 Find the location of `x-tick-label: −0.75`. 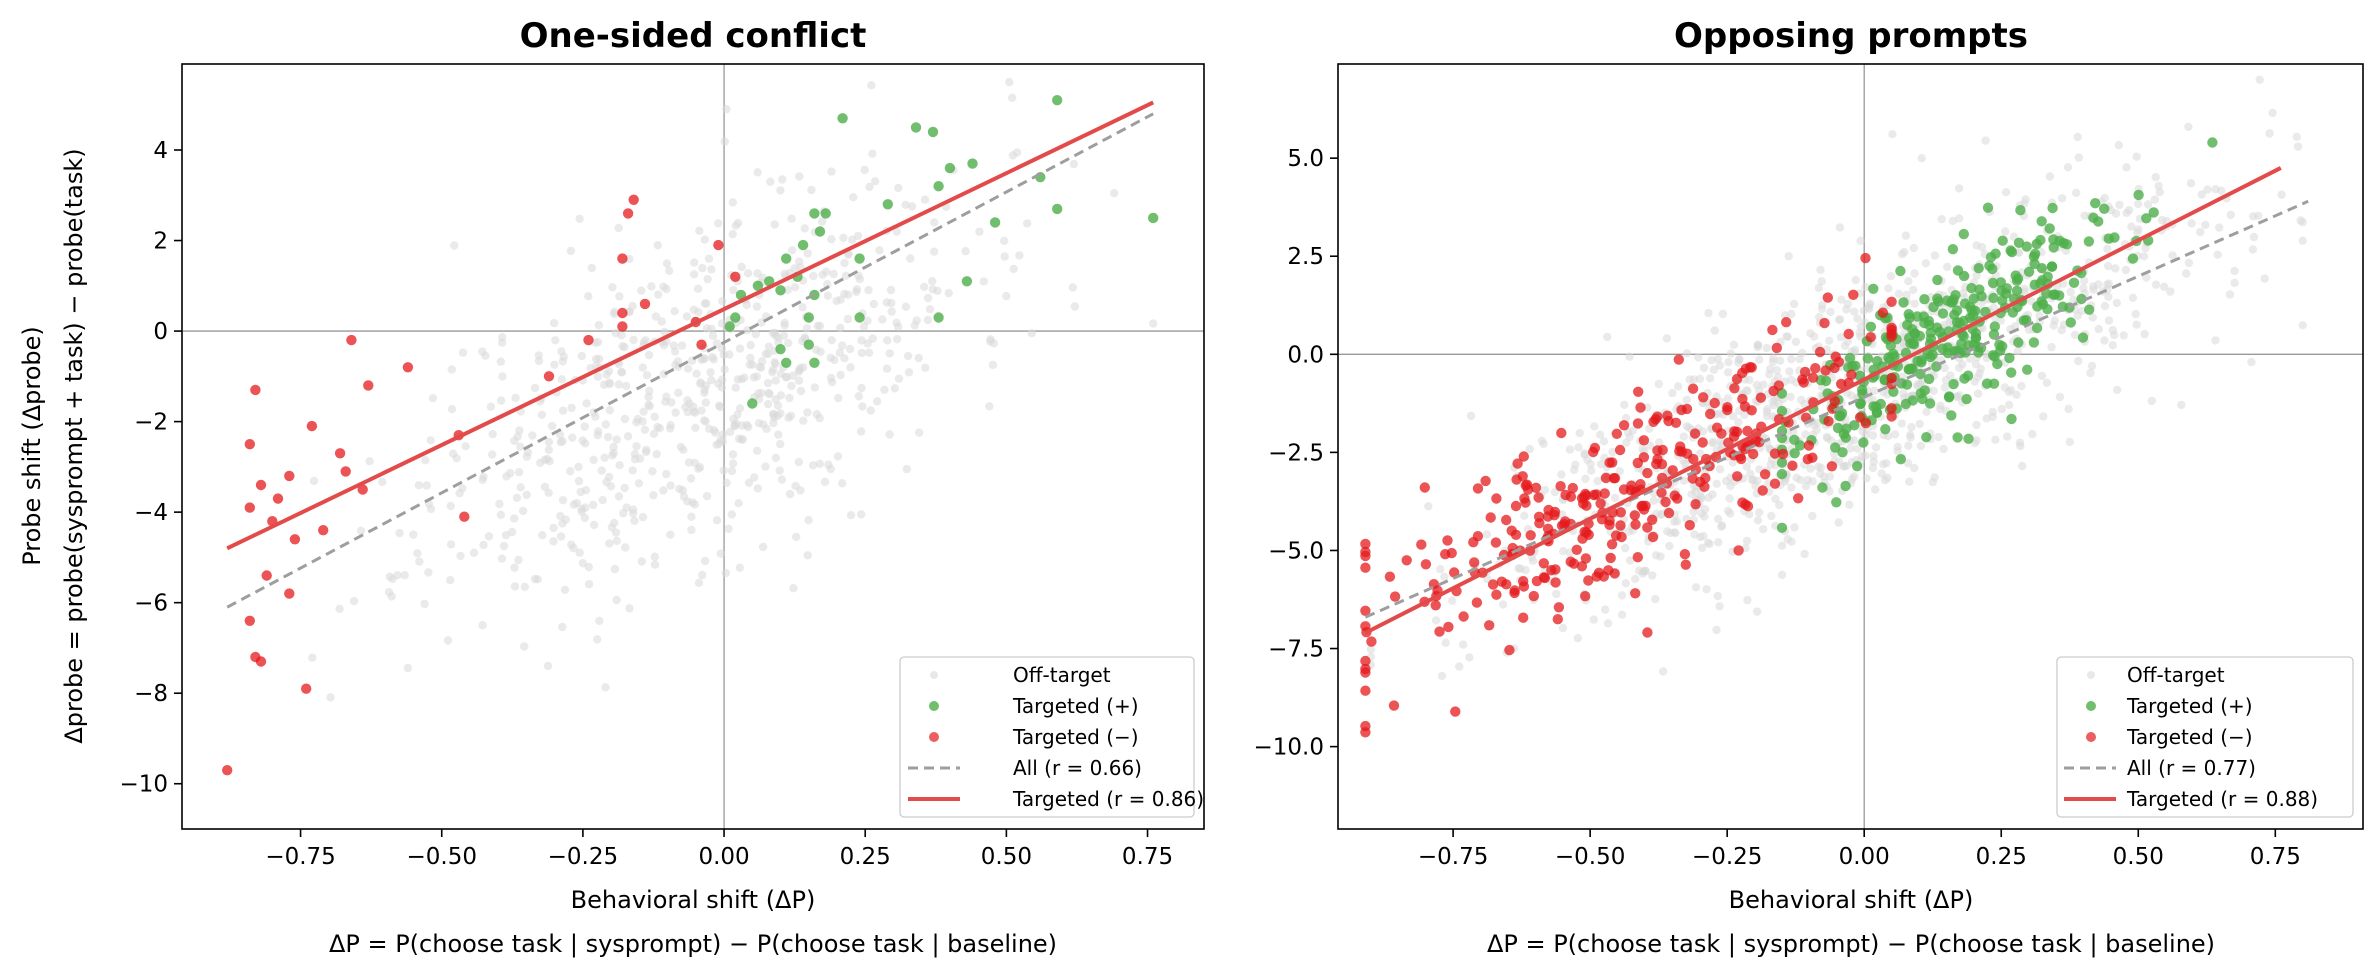

x-tick-label: −0.75 is located at coordinates (300, 857).